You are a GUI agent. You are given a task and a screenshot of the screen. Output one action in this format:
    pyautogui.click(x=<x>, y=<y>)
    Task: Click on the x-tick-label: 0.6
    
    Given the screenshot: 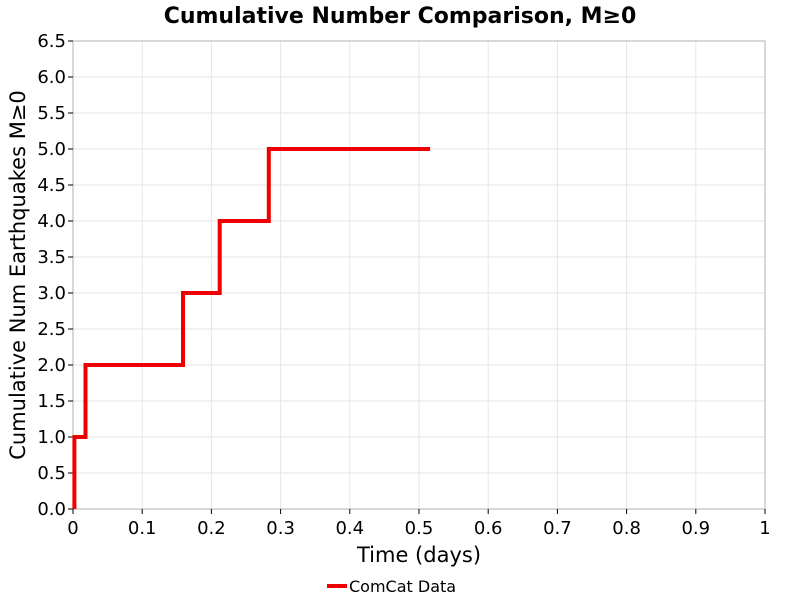 What is the action you would take?
    pyautogui.click(x=488, y=528)
    